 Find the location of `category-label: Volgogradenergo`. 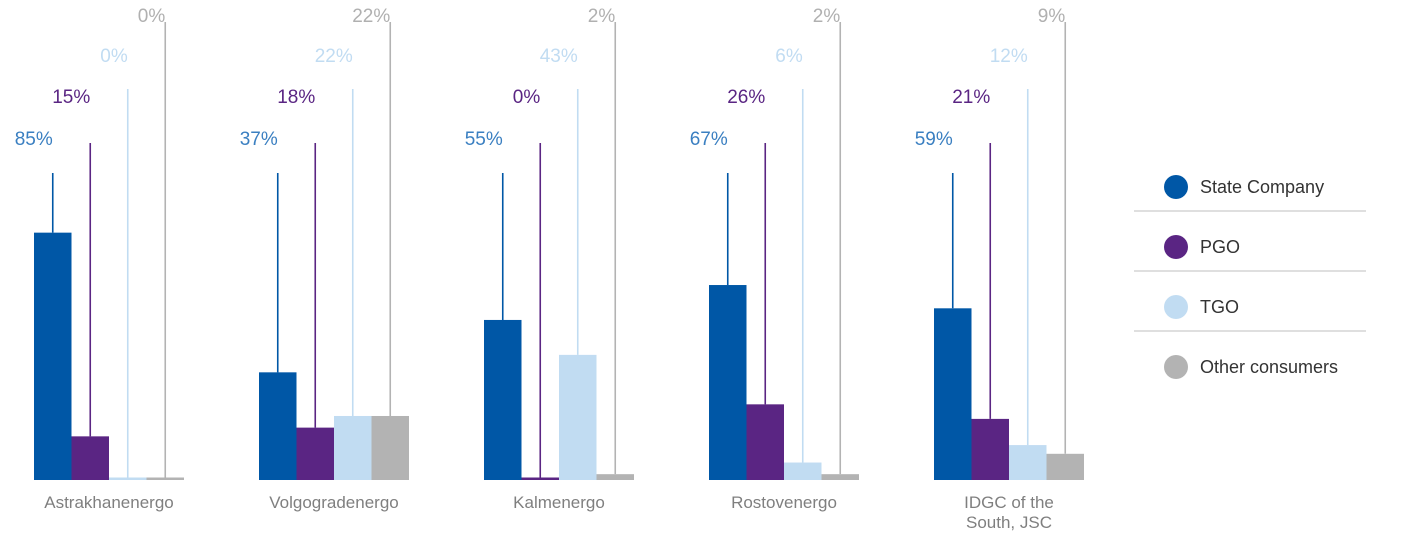

category-label: Volgogradenergo is located at coordinates (334, 502).